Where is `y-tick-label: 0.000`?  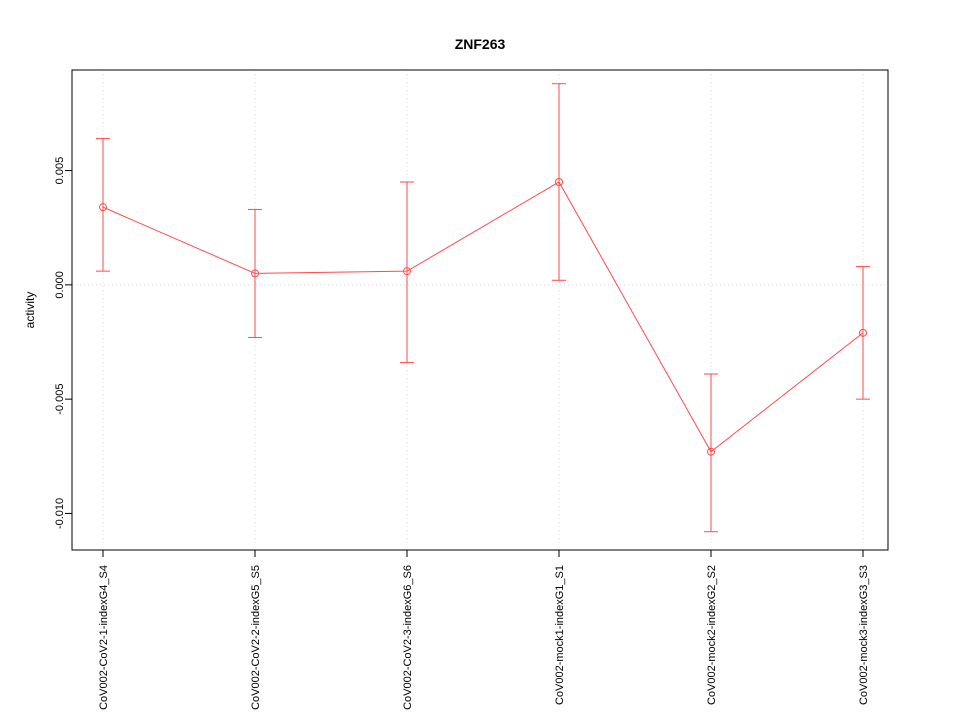 y-tick-label: 0.000 is located at coordinates (60, 285).